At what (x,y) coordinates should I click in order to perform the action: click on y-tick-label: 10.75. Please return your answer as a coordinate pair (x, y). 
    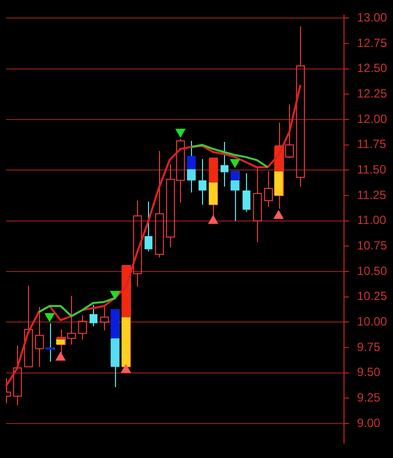
    Looking at the image, I should click on (372, 245).